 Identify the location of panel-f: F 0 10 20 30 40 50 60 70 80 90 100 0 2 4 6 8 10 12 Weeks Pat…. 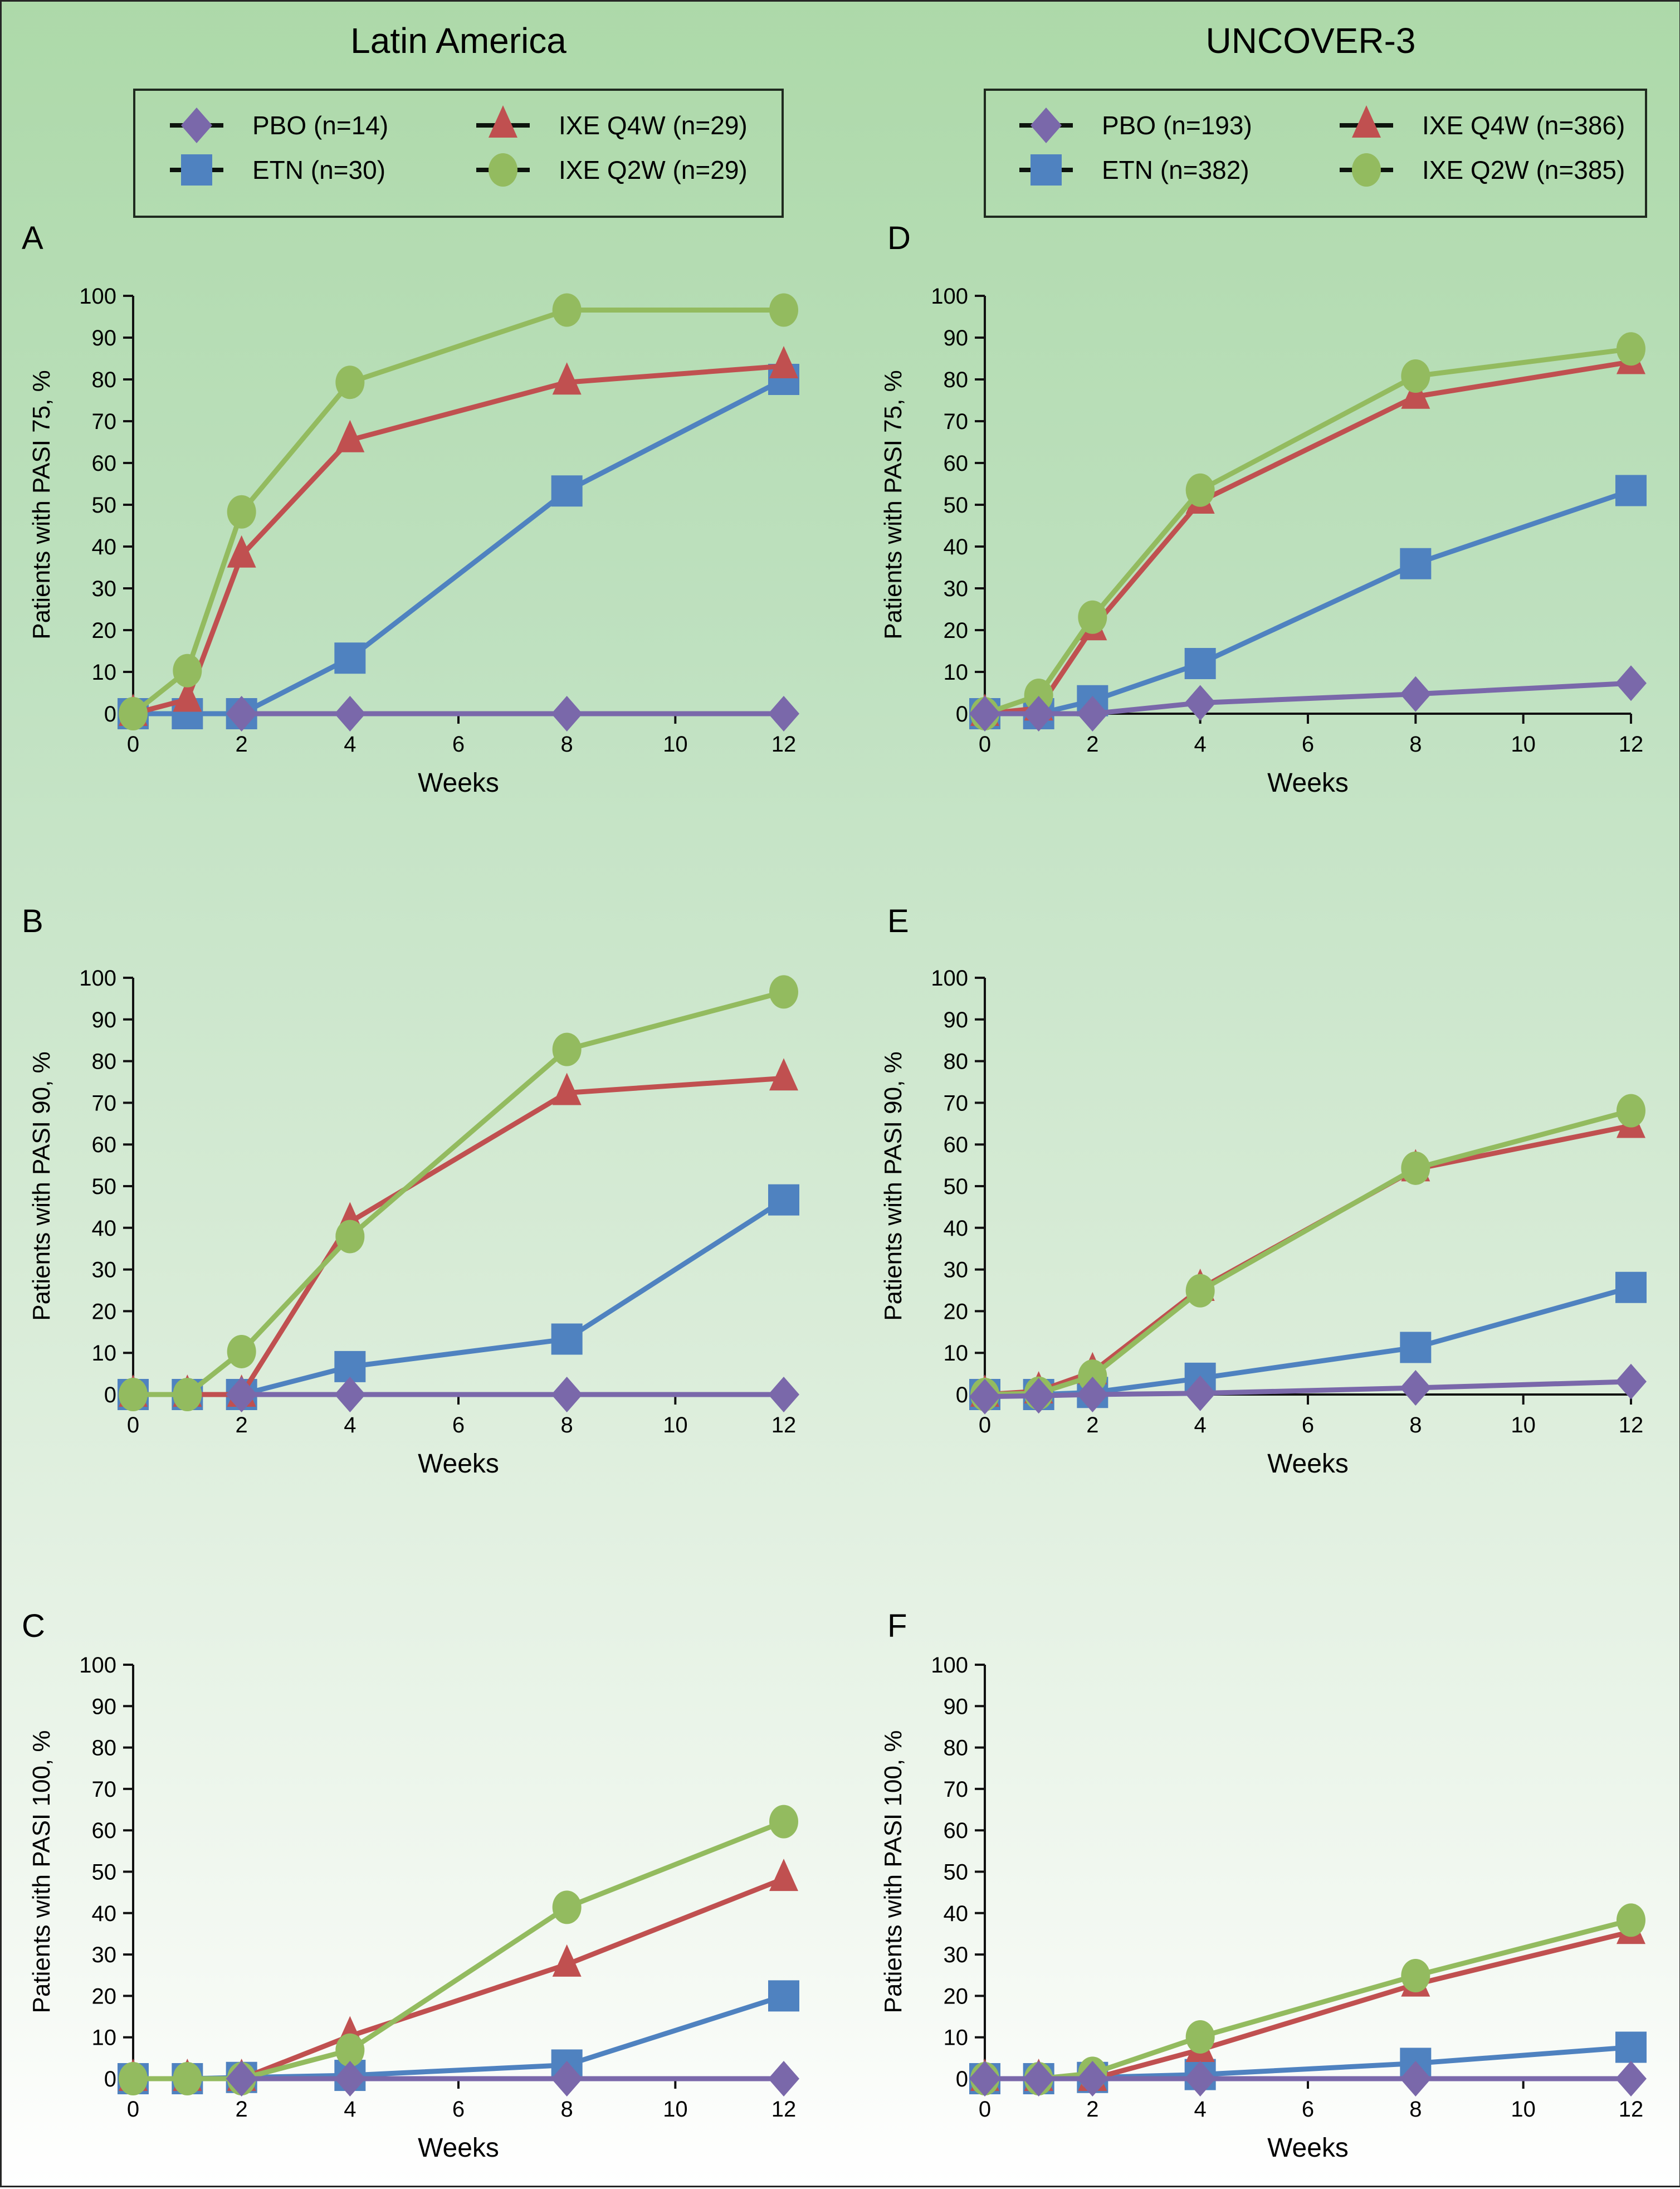
(1263, 1885).